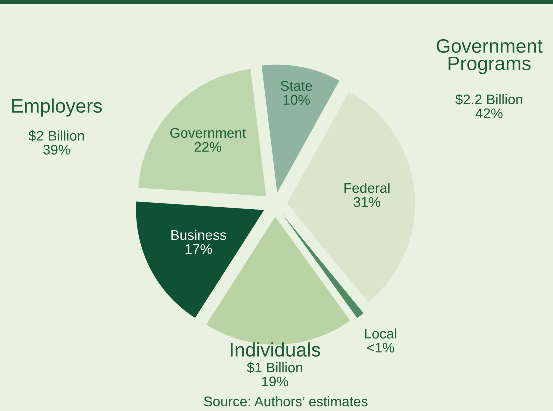  Describe the element at coordinates (286, 401) in the screenshot. I see `source-note: Source: Authors’ estimates` at that location.